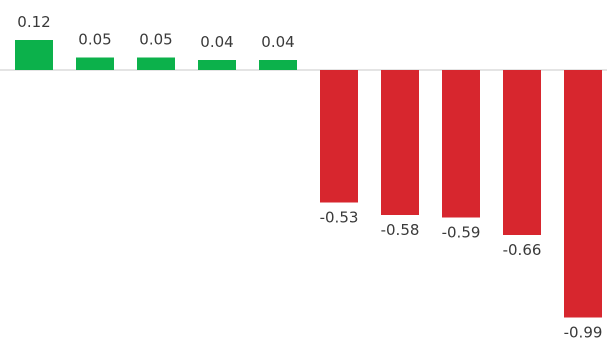 The image size is (607, 353). I want to click on data-label-3: 0.05, so click(155, 40).